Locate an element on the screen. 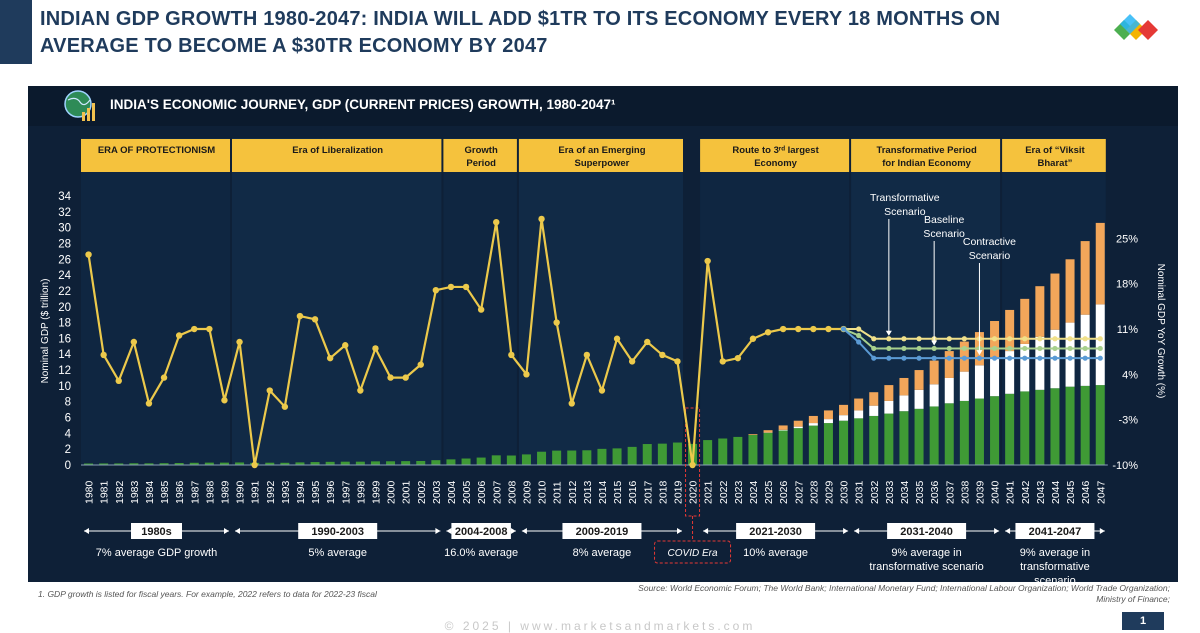 The width and height of the screenshot is (1200, 633). y-tick-label: 8 is located at coordinates (68, 403).